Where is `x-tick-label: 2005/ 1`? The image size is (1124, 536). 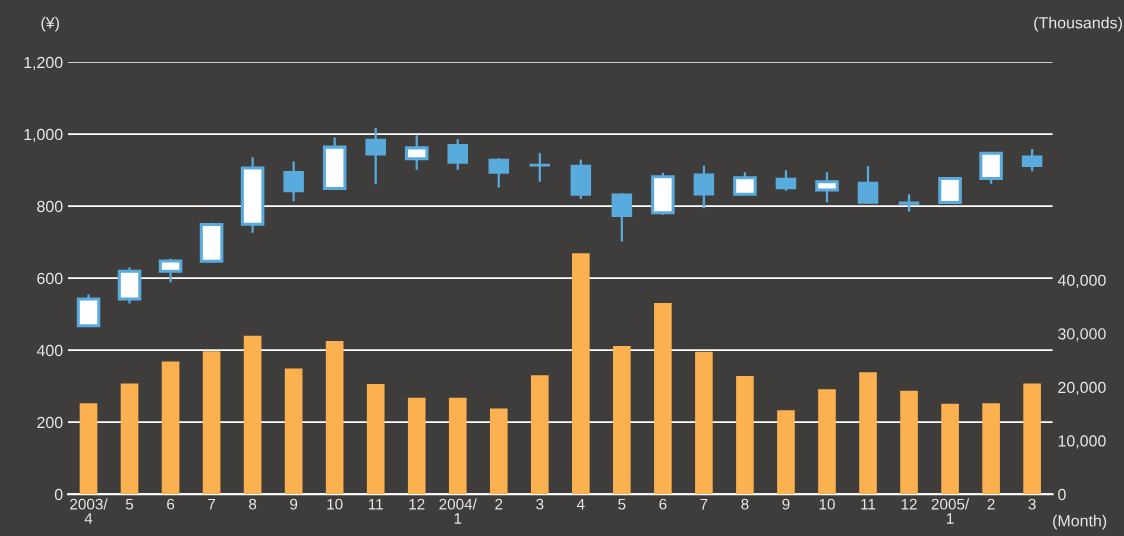
x-tick-label: 2005/ 1 is located at coordinates (950, 511).